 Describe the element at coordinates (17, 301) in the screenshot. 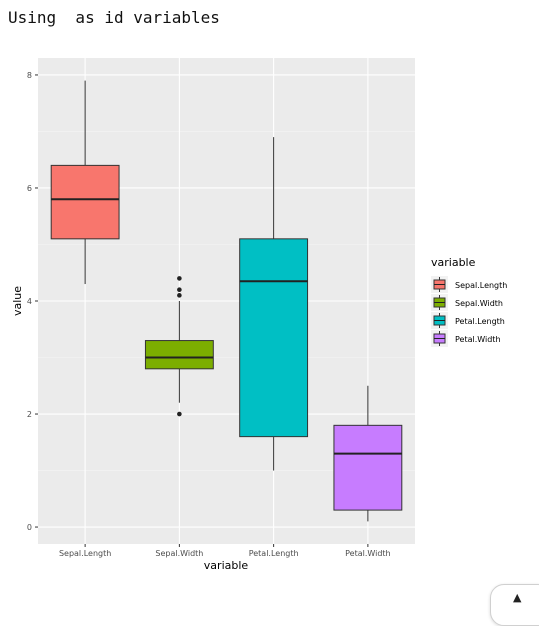

I see `y-axis-title: value` at that location.